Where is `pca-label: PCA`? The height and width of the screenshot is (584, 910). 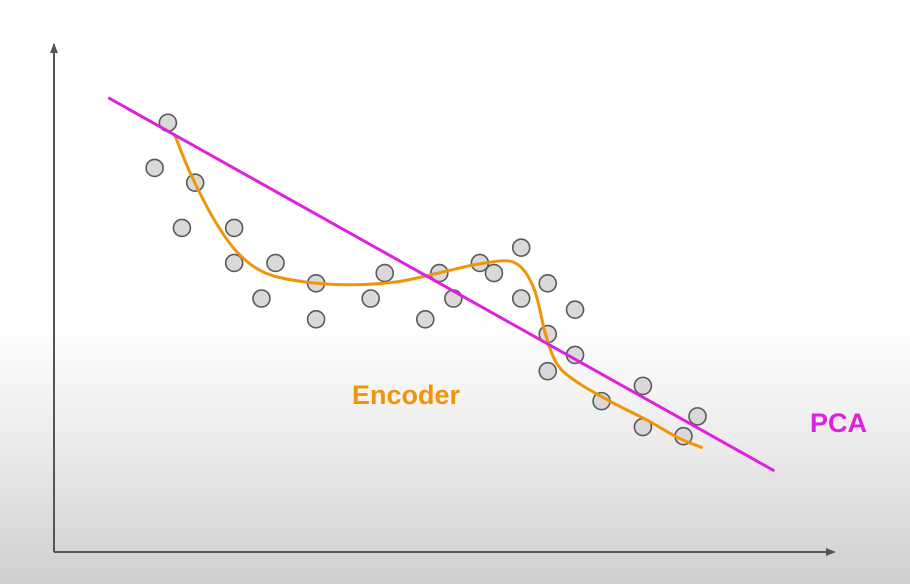 pca-label: PCA is located at coordinates (839, 423).